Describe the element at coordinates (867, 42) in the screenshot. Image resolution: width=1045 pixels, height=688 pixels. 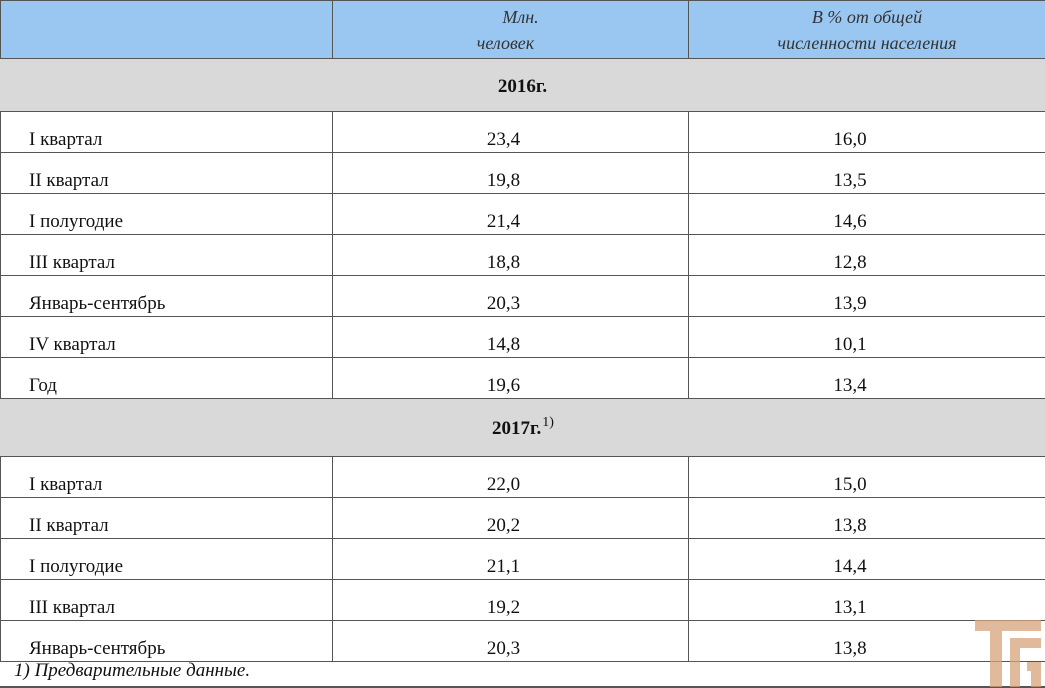
I see `header-percent-line2: численности населения` at that location.